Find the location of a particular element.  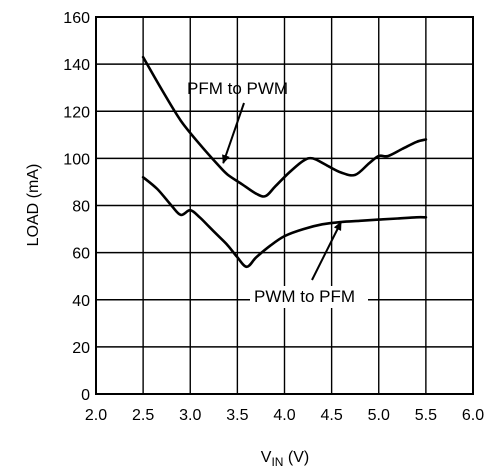

y-axis-title: LOAD (mA) is located at coordinates (33, 205).